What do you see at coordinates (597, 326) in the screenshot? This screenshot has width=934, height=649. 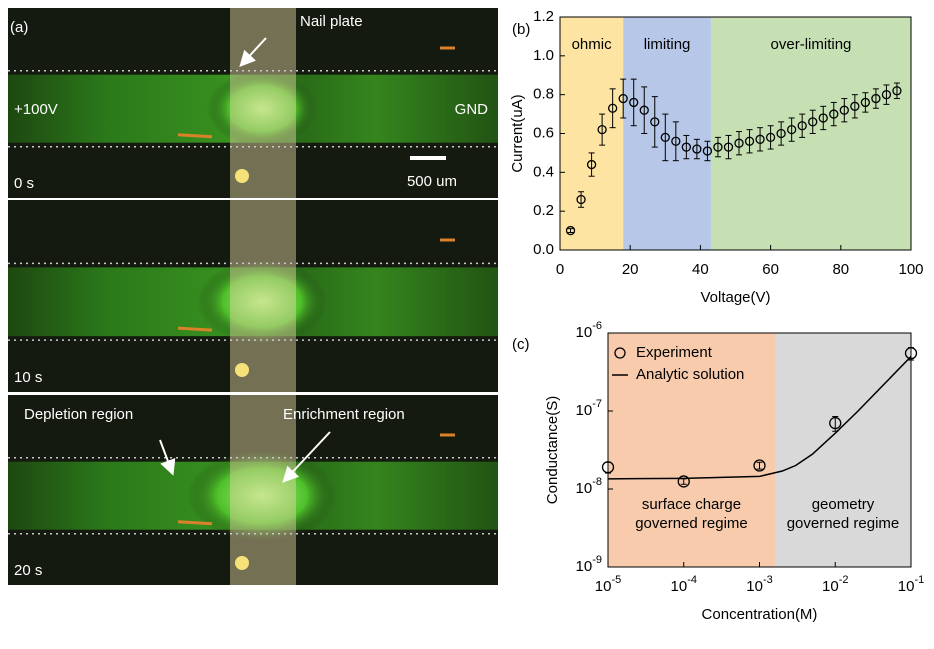 I see `y-tick-label-exponent: -6` at bounding box center [597, 326].